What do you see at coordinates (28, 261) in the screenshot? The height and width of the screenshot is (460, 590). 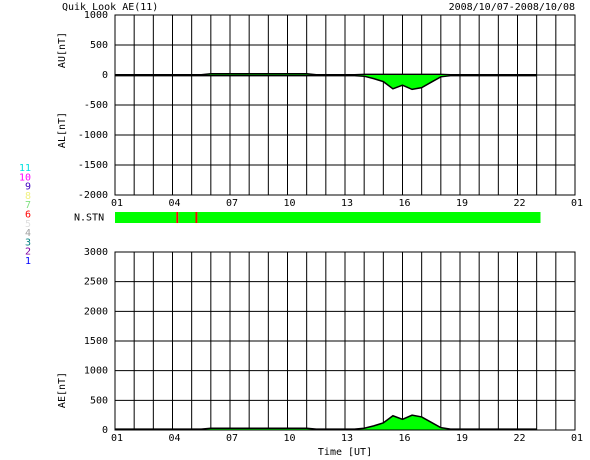 I see `legend-entry: 1` at bounding box center [28, 261].